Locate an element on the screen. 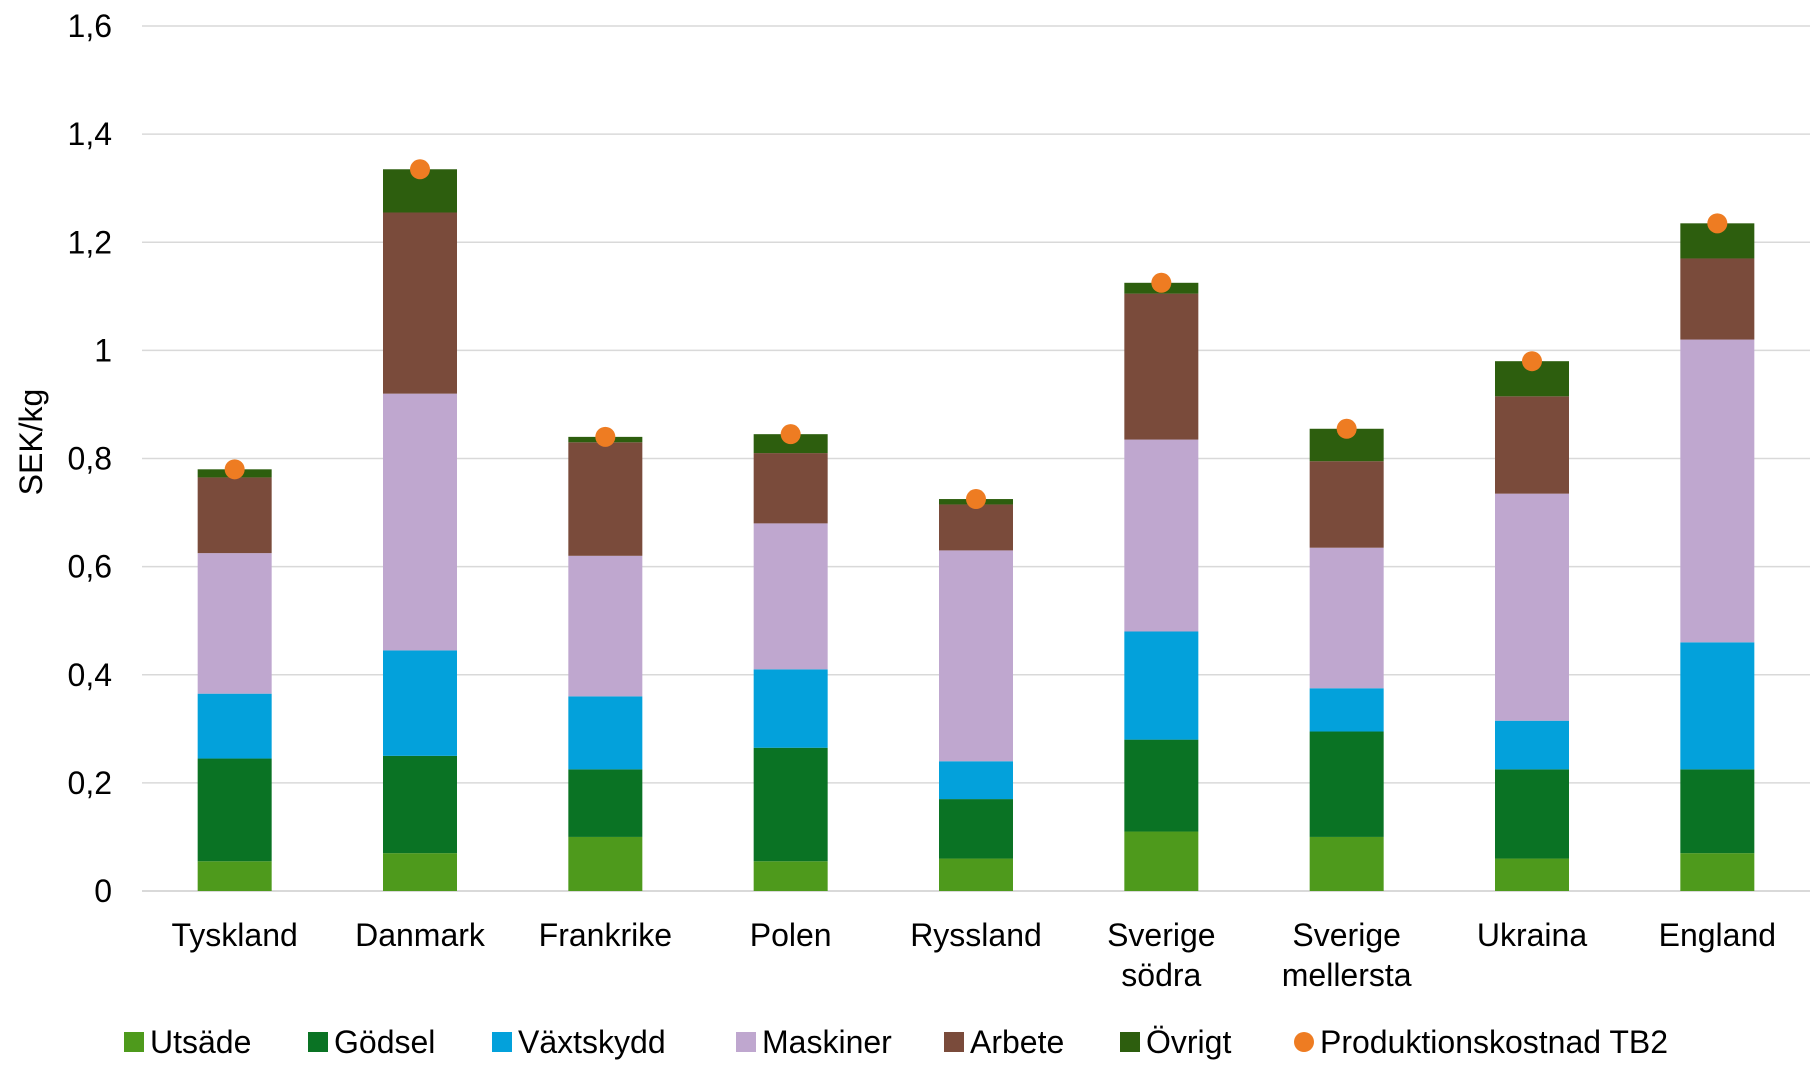  y-tick-label: 1,4 is located at coordinates (90, 134).